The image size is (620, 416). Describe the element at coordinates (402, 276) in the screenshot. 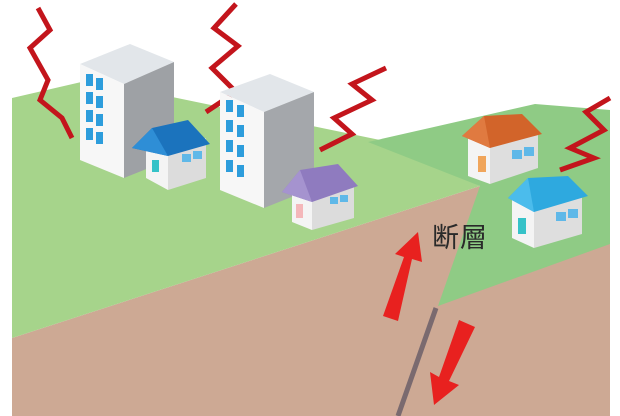

I see `up-arrow-icon` at that location.